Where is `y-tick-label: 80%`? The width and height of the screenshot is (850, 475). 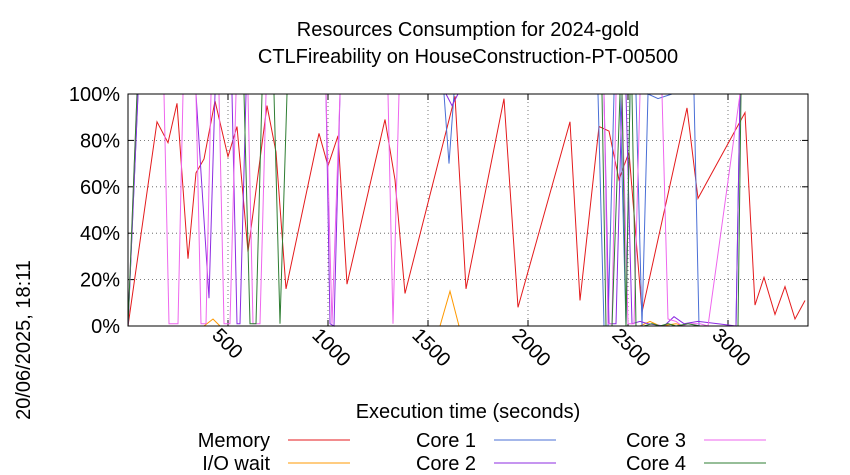
y-tick-label: 80% is located at coordinates (100, 141).